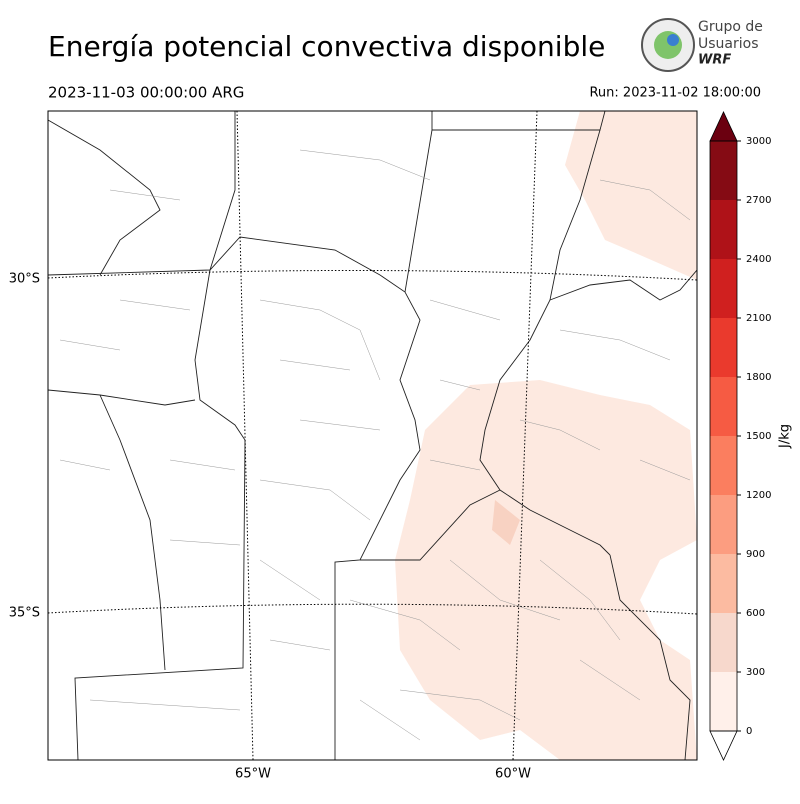 This screenshot has height=804, width=800. I want to click on valid-time: 2023-11-03 00:00:00 ARG, so click(146, 93).